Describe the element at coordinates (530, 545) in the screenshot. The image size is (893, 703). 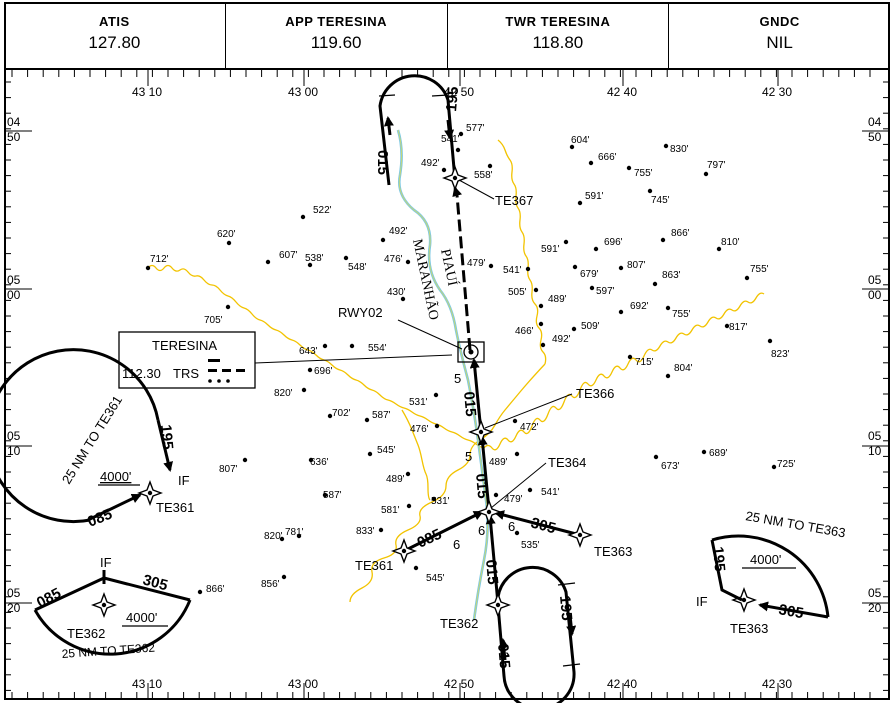
I see `spot-elevation-label: 535'` at that location.